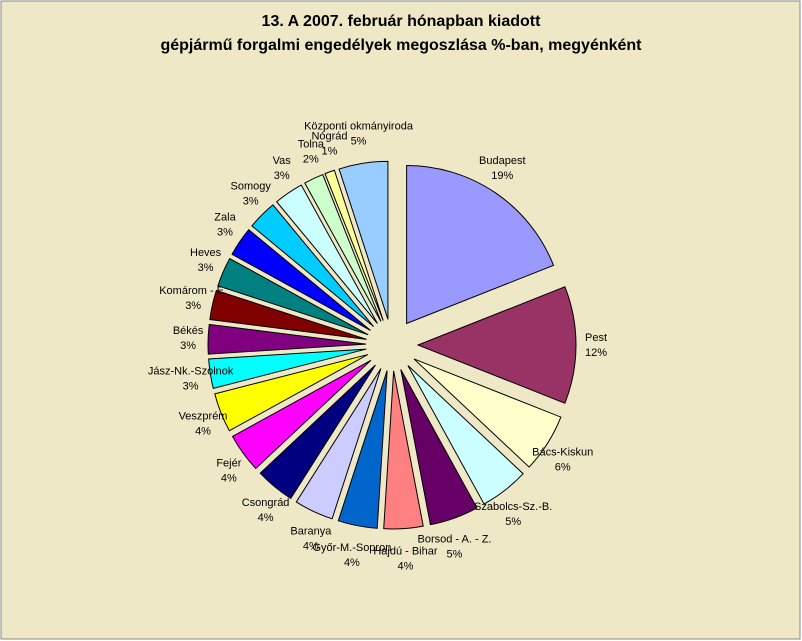 Image resolution: width=802 pixels, height=641 pixels. I want to click on slice-label: Fejér, so click(228, 464).